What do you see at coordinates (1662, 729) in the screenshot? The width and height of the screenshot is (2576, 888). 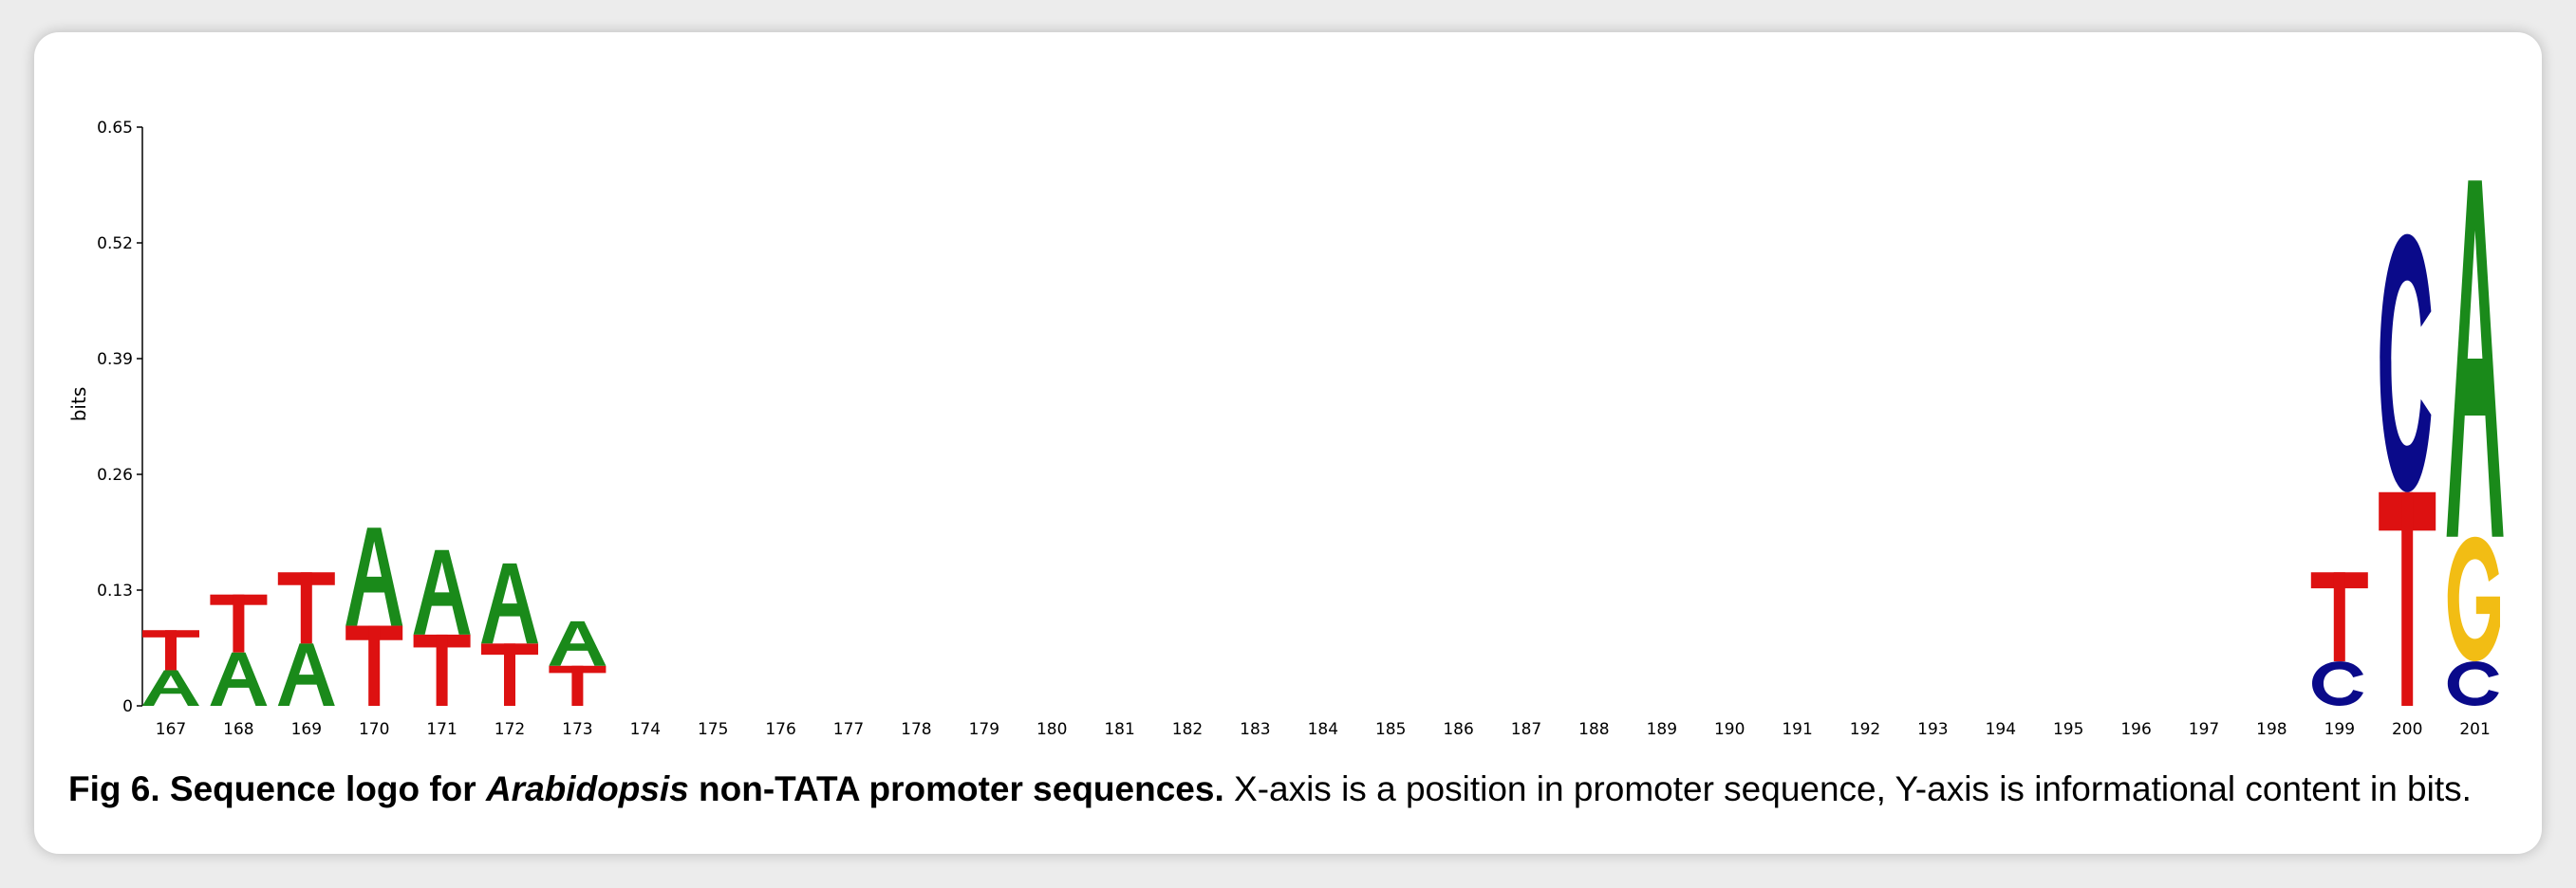 I see `x-tick-label: 189` at bounding box center [1662, 729].